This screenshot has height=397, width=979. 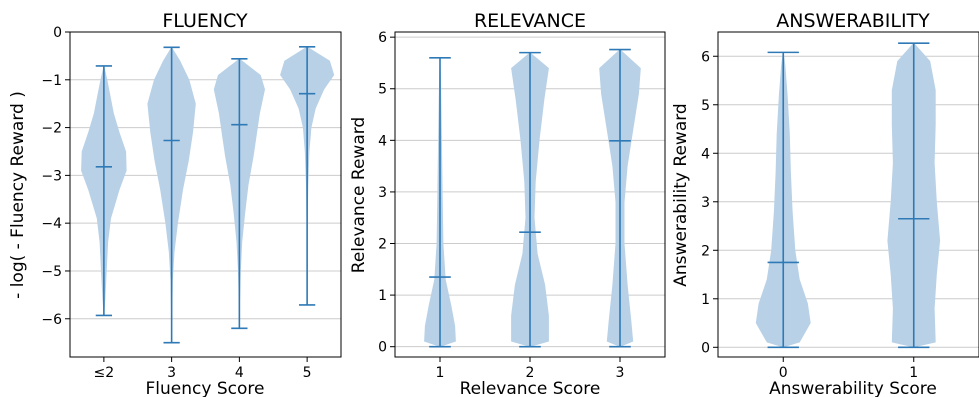 I want to click on relevance-xtick-label: 1, so click(x=440, y=373).